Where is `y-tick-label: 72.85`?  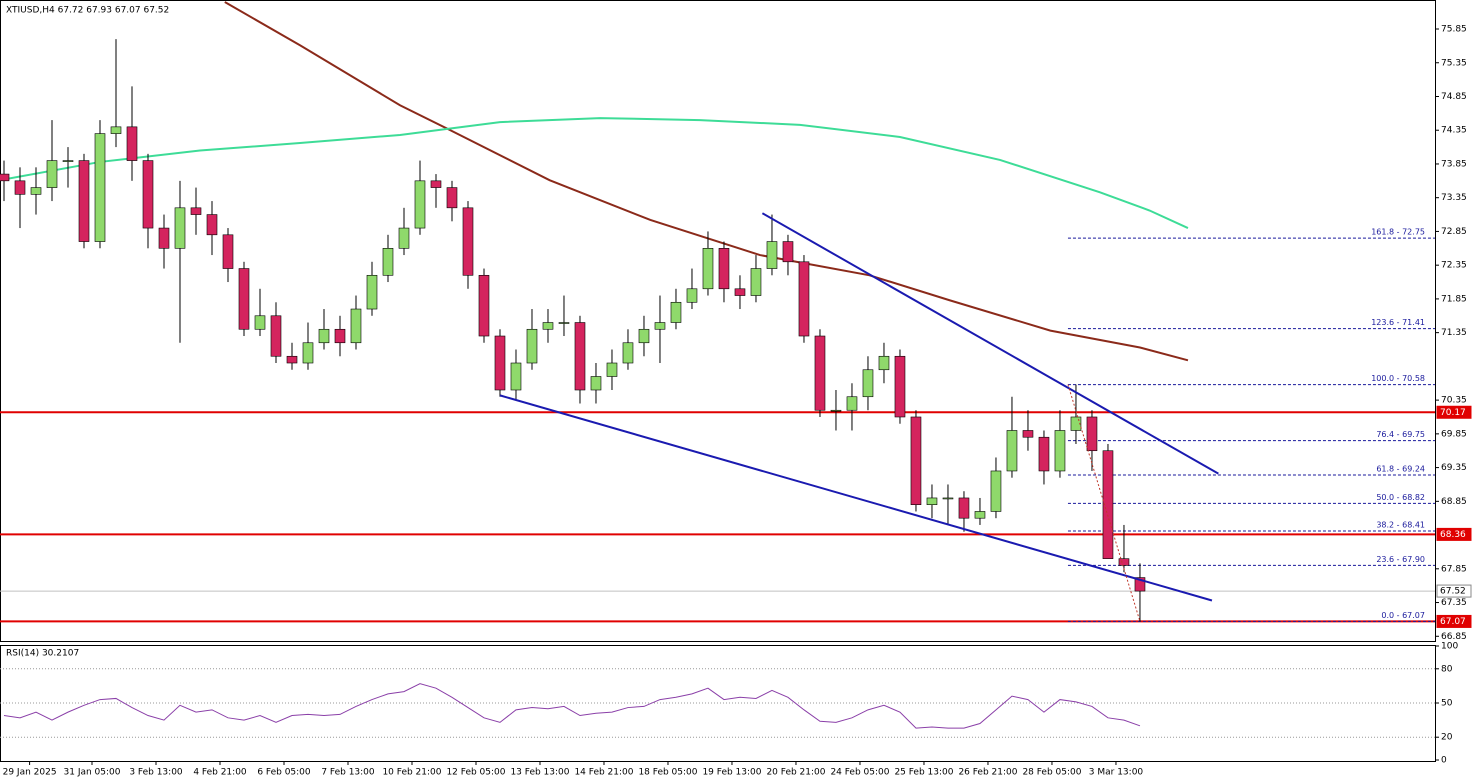 y-tick-label: 72.85 is located at coordinates (1454, 232).